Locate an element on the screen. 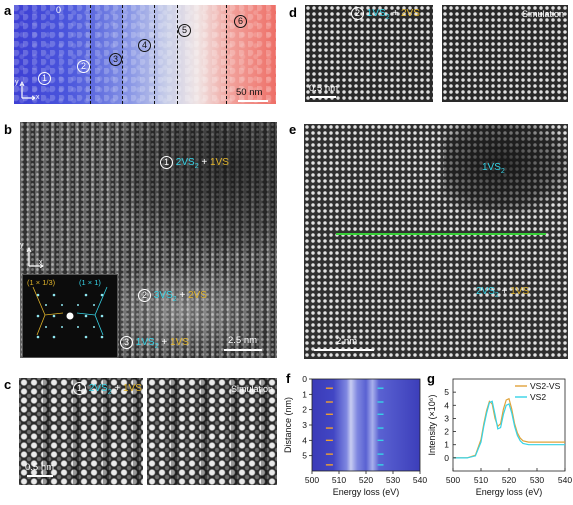 The height and width of the screenshot is (505, 573). fft-pattern is located at coordinates (70, 312).